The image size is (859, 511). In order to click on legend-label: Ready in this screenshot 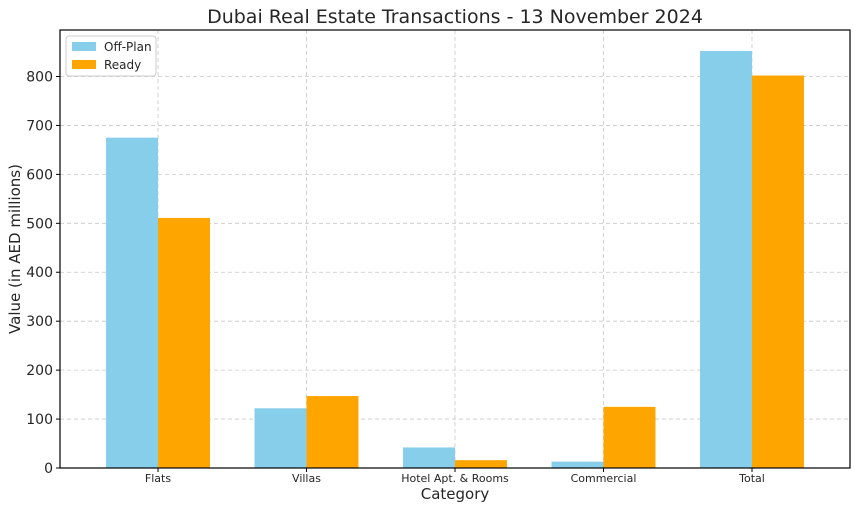, I will do `click(122, 65)`.